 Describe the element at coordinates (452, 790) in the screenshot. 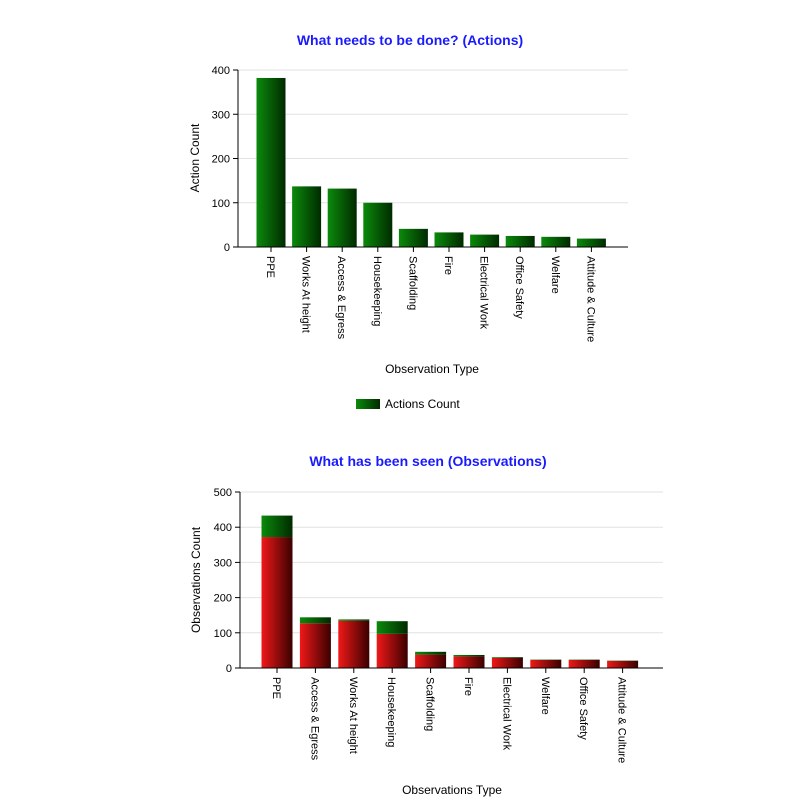

I see `x-axis-title: Observations Type` at that location.